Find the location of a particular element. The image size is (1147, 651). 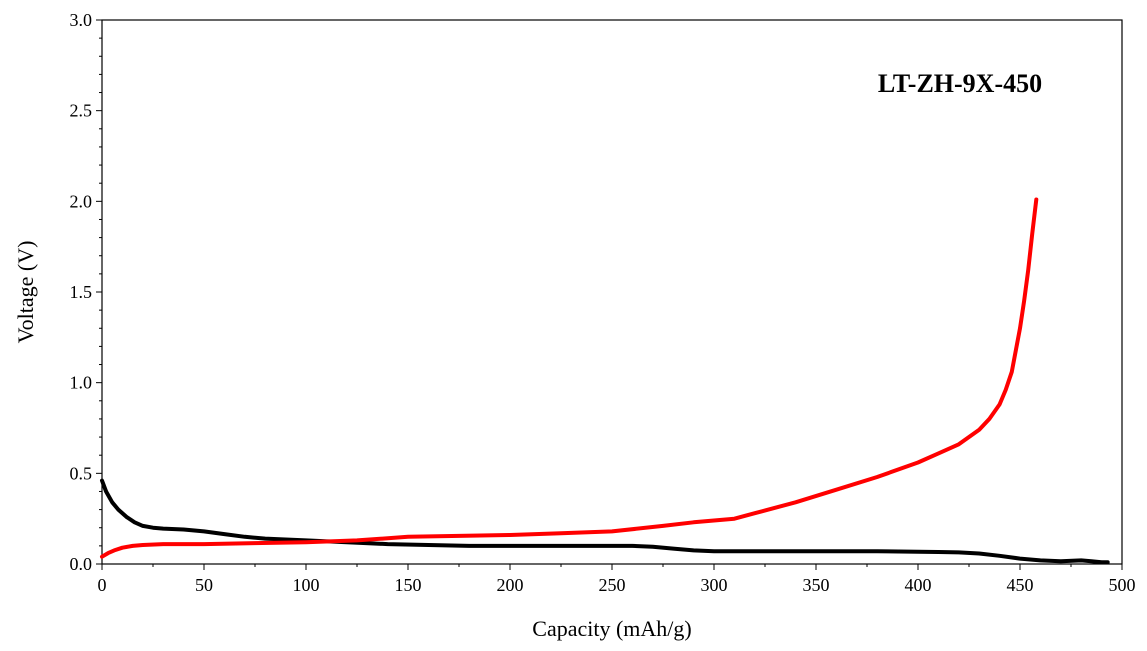

y-tick-label: 3.0 is located at coordinates (81, 20).